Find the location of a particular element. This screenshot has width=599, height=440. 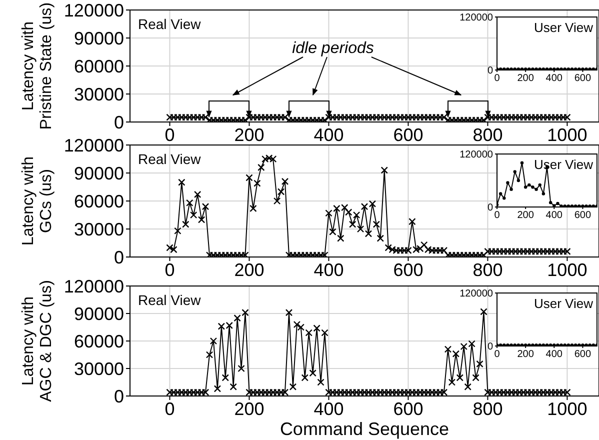

y-axis-title: Latency with AGC & DGC (us) is located at coordinates (37, 341).